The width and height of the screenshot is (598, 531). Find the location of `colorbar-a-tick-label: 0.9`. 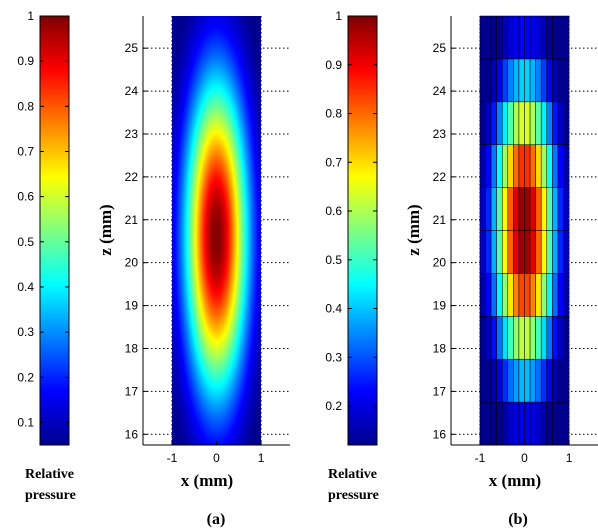

colorbar-a-tick-label: 0.9 is located at coordinates (25, 61).